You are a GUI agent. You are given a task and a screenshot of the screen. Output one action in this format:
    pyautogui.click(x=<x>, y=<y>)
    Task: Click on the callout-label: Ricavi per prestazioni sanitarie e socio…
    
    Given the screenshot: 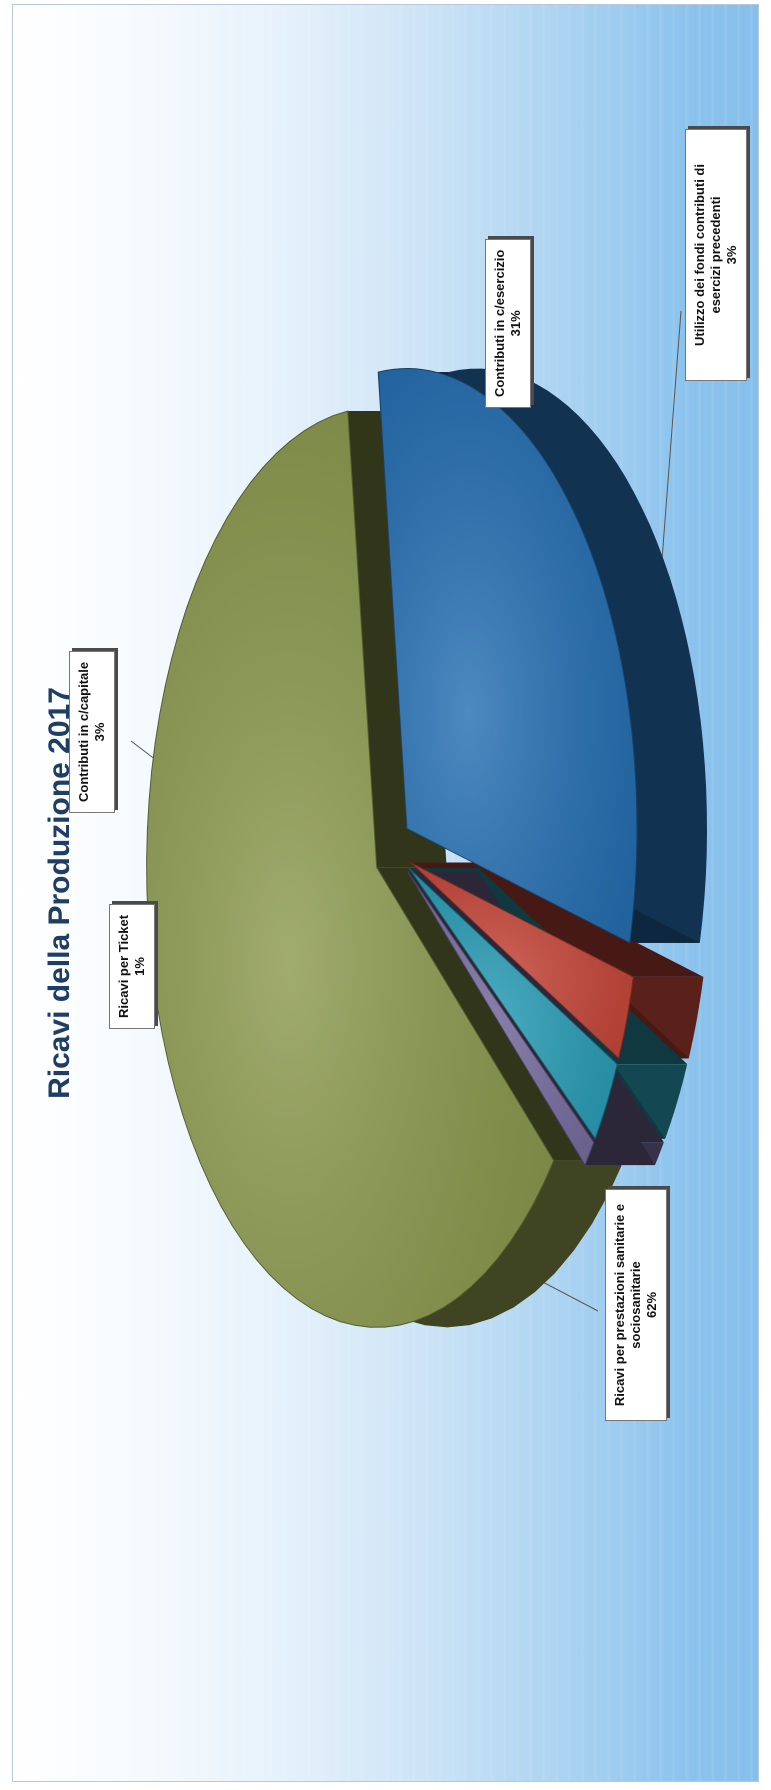 What is the action you would take?
    pyautogui.click(x=627, y=1305)
    